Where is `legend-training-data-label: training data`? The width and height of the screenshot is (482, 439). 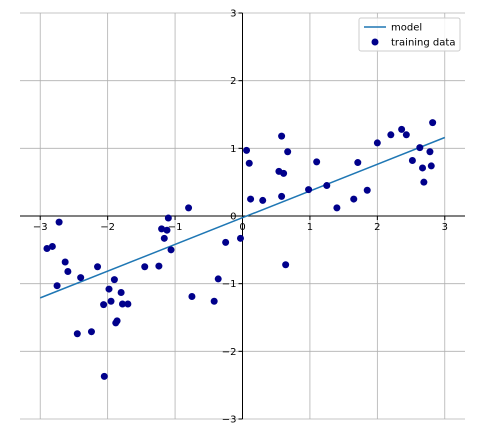
legend-training-data-label: training data is located at coordinates (423, 43).